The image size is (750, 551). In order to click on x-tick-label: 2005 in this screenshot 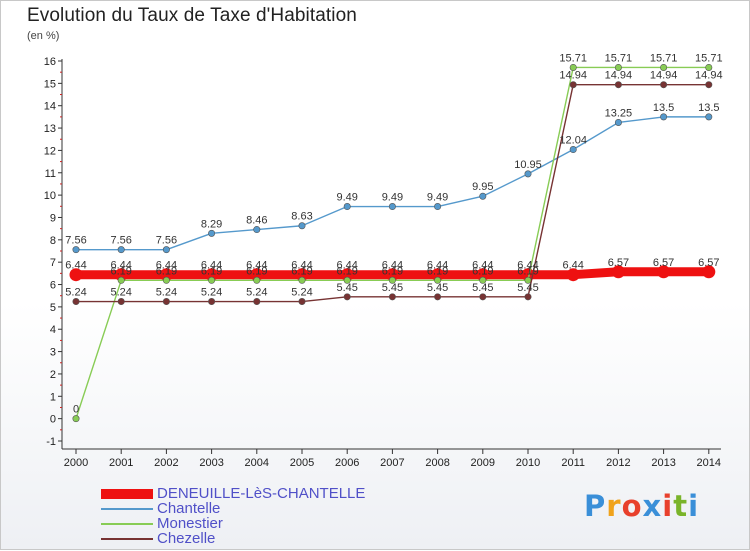, I will do `click(302, 463)`.